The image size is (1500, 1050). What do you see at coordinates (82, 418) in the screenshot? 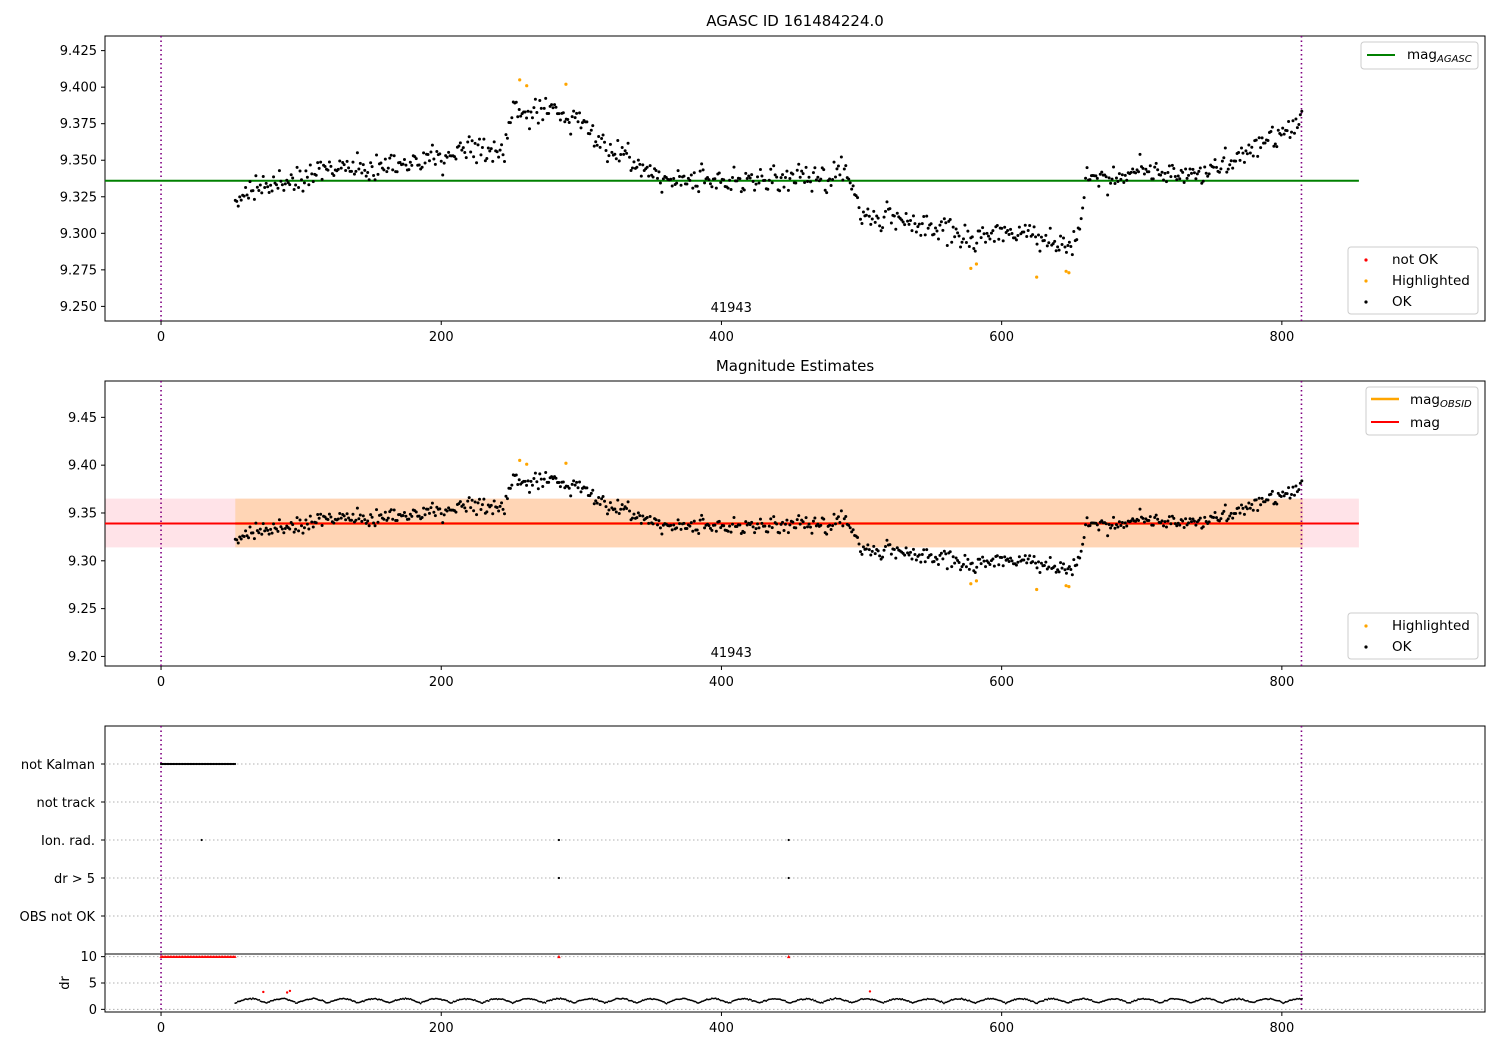
I see `y-tick-label: 9.45` at bounding box center [82, 418].